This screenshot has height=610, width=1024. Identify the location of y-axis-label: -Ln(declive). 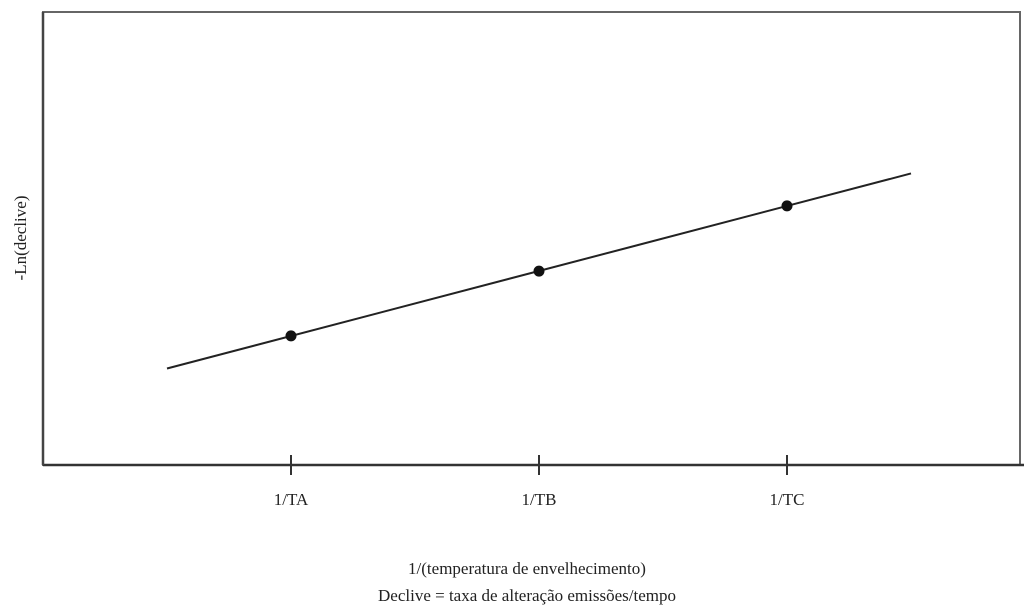
(20, 238).